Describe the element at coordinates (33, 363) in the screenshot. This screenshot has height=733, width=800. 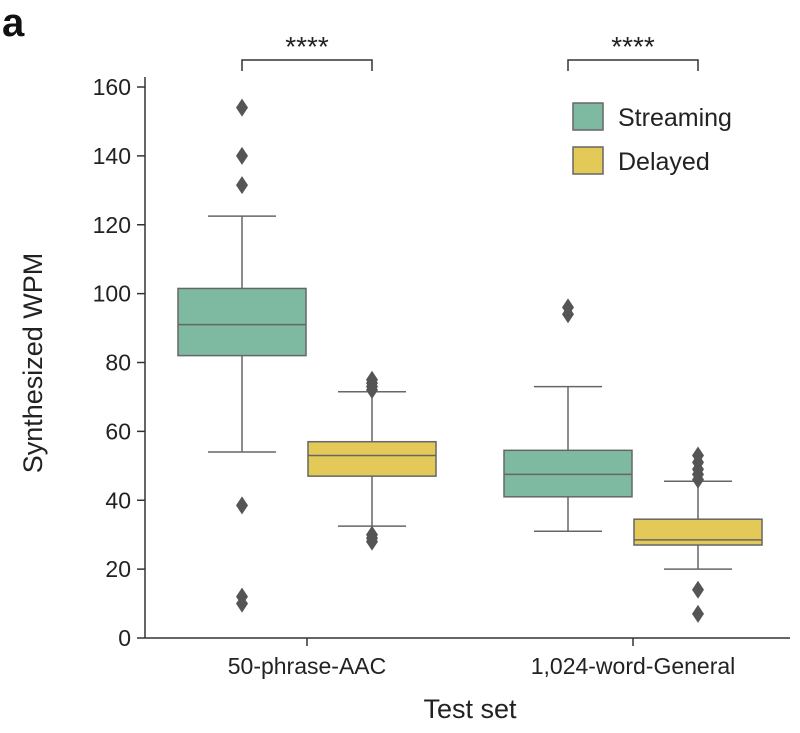
I see `y-axis-title: Synthesized WPM` at that location.